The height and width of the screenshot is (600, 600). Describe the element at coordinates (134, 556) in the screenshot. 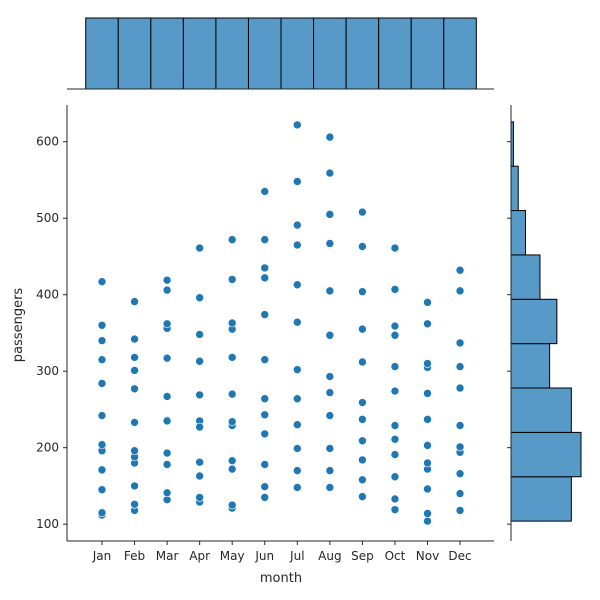

I see `x-tick-label: Feb` at that location.